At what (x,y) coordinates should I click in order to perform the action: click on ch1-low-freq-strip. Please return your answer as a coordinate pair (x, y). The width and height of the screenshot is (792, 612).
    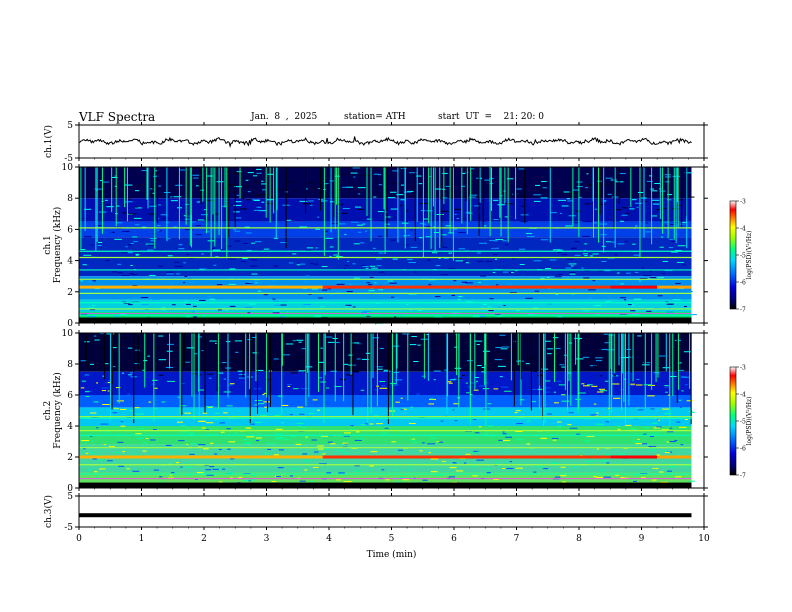
    Looking at the image, I should click on (385, 320).